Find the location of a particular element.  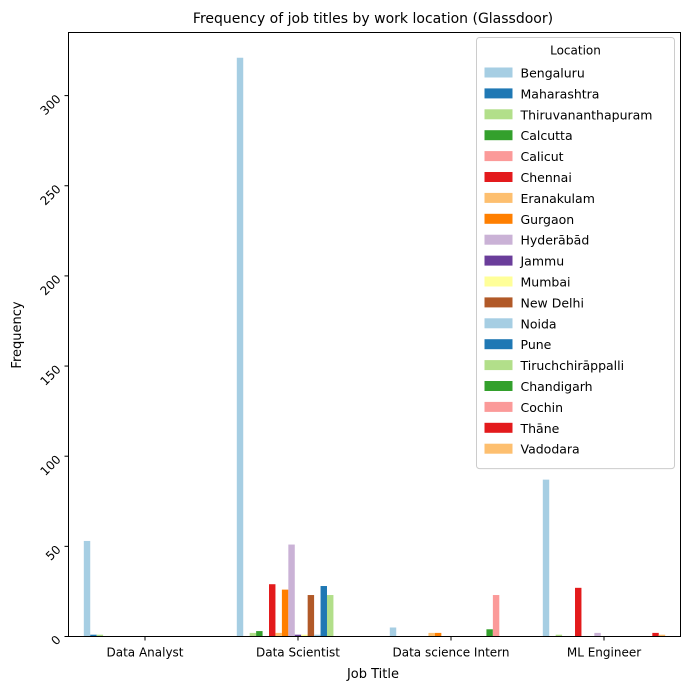

legend-label: Vadodara is located at coordinates (550, 449).